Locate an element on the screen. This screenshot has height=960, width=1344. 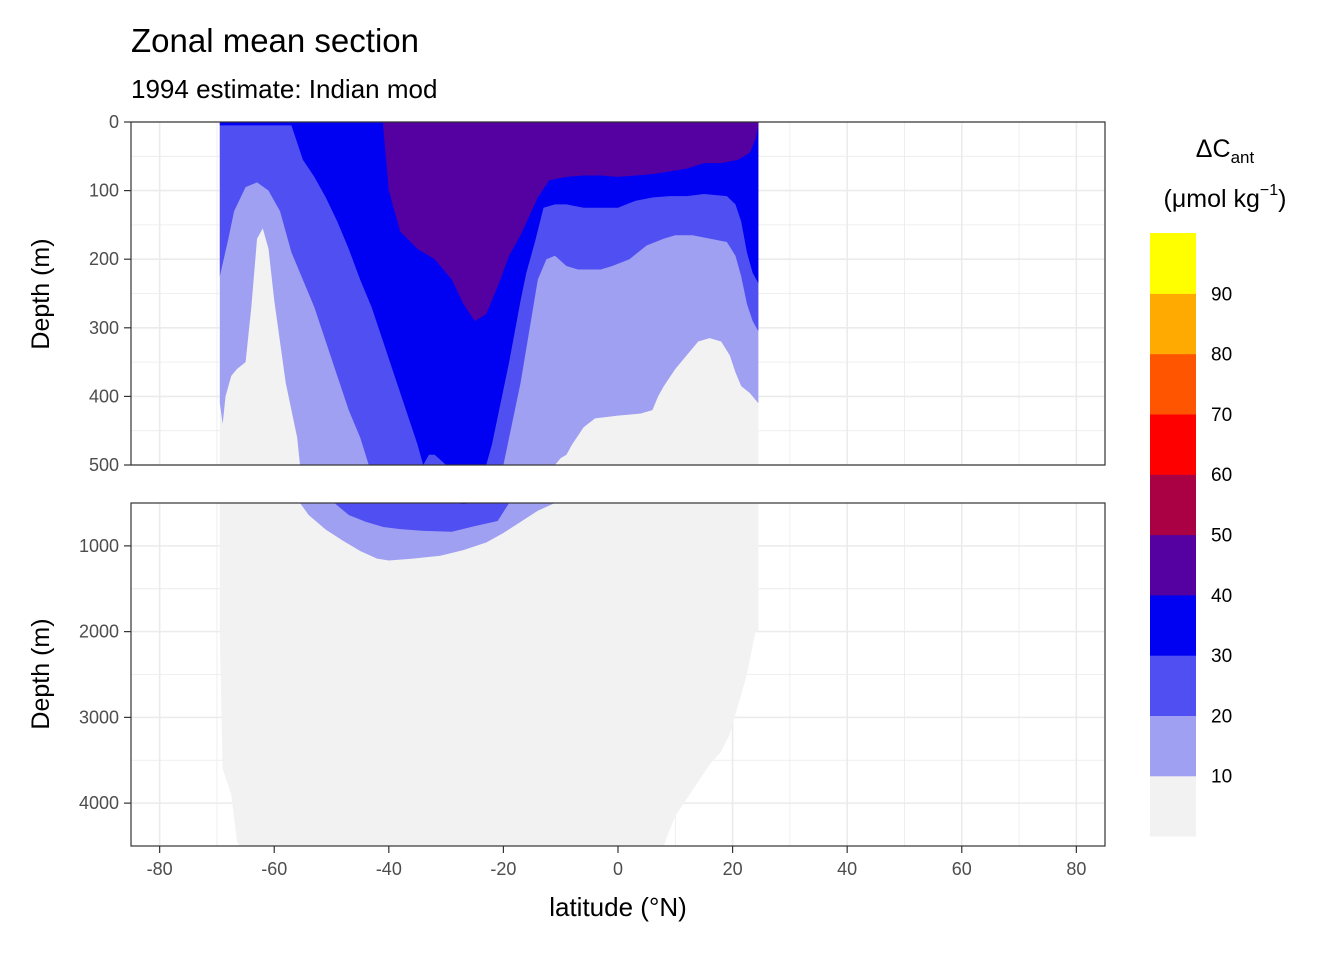
legend-break-label: 40 is located at coordinates (1221, 596).